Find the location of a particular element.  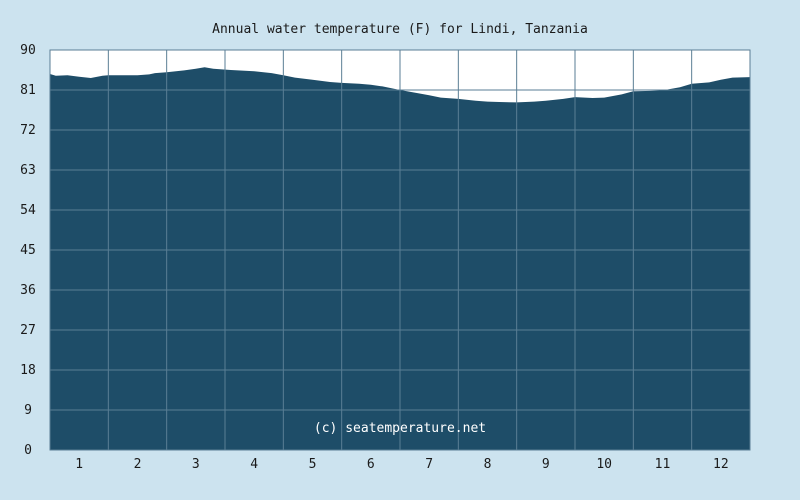

x-tick-label: 5 is located at coordinates (313, 464).